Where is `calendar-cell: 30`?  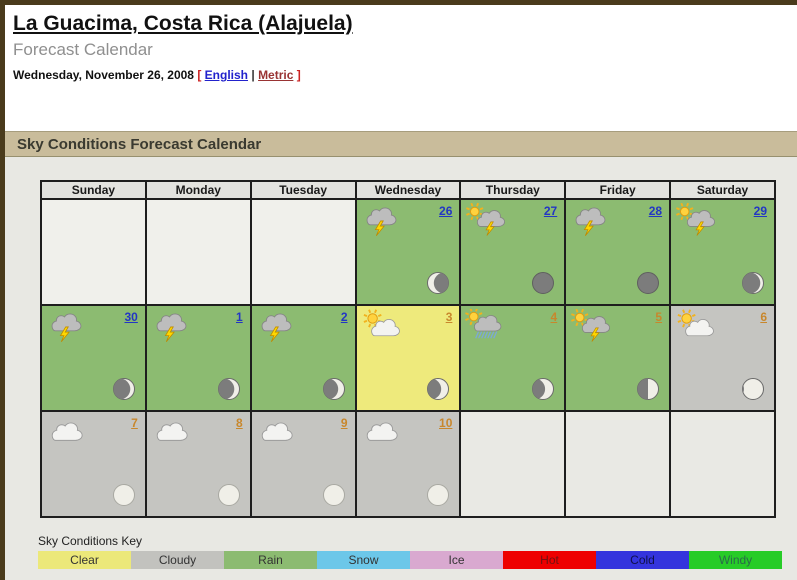 calendar-cell: 30 is located at coordinates (93, 358).